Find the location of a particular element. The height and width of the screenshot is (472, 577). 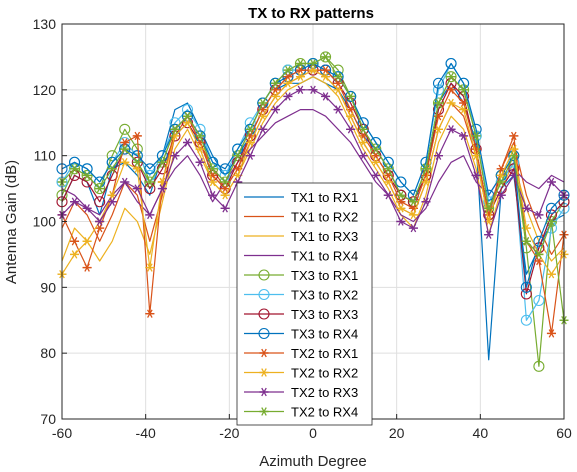

x-axis-label: Azimuth Degree is located at coordinates (313, 461).